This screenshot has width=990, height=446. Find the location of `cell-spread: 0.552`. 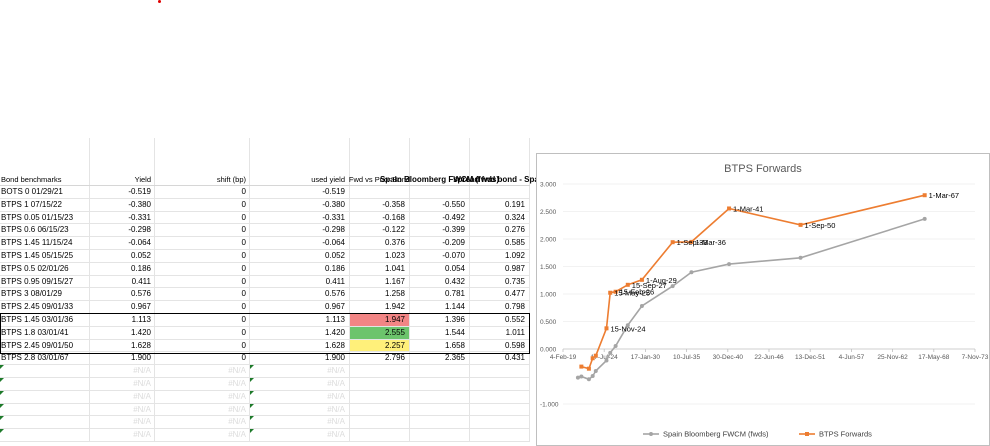

cell-spread: 0.552 is located at coordinates (500, 319).